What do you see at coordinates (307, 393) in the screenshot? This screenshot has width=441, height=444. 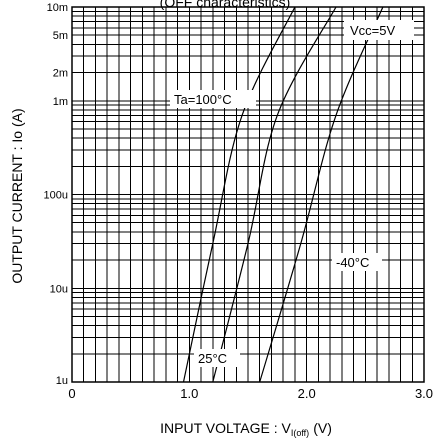 I see `x-tick-label: 2.0` at bounding box center [307, 393].